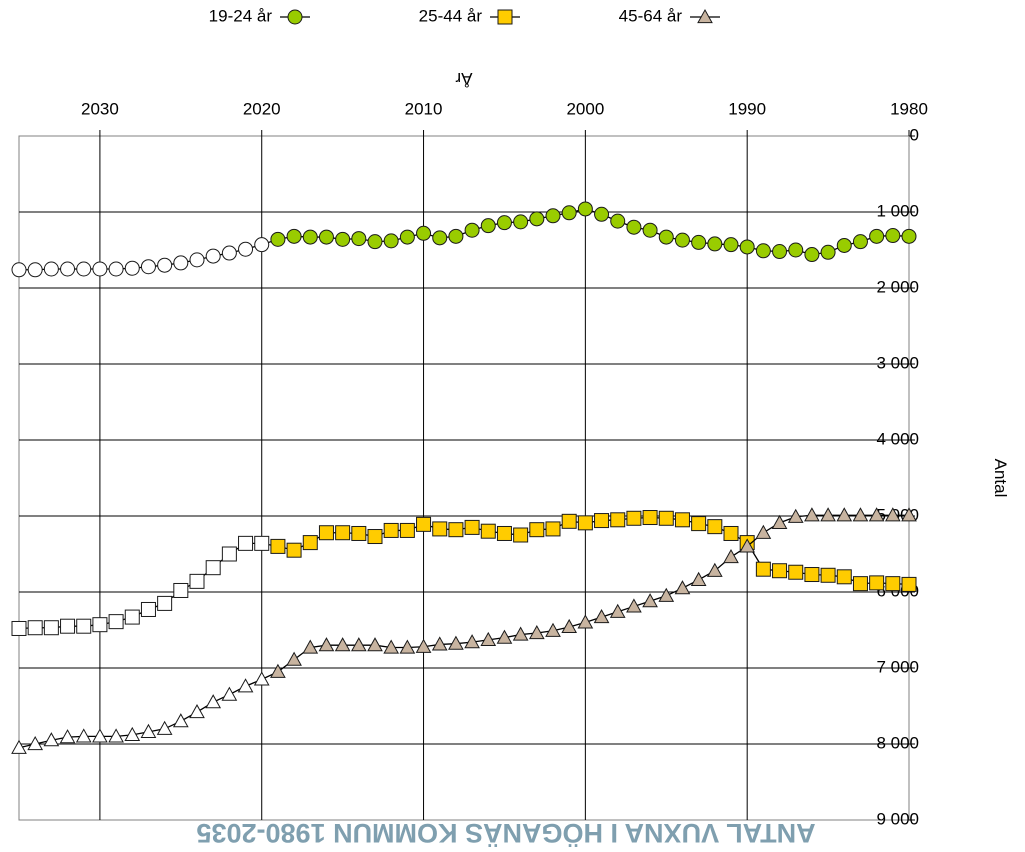 The height and width of the screenshot is (852, 1025). What do you see at coordinates (469, 15) in the screenshot?
I see `legend-item-1: 25-44 år` at bounding box center [469, 15].